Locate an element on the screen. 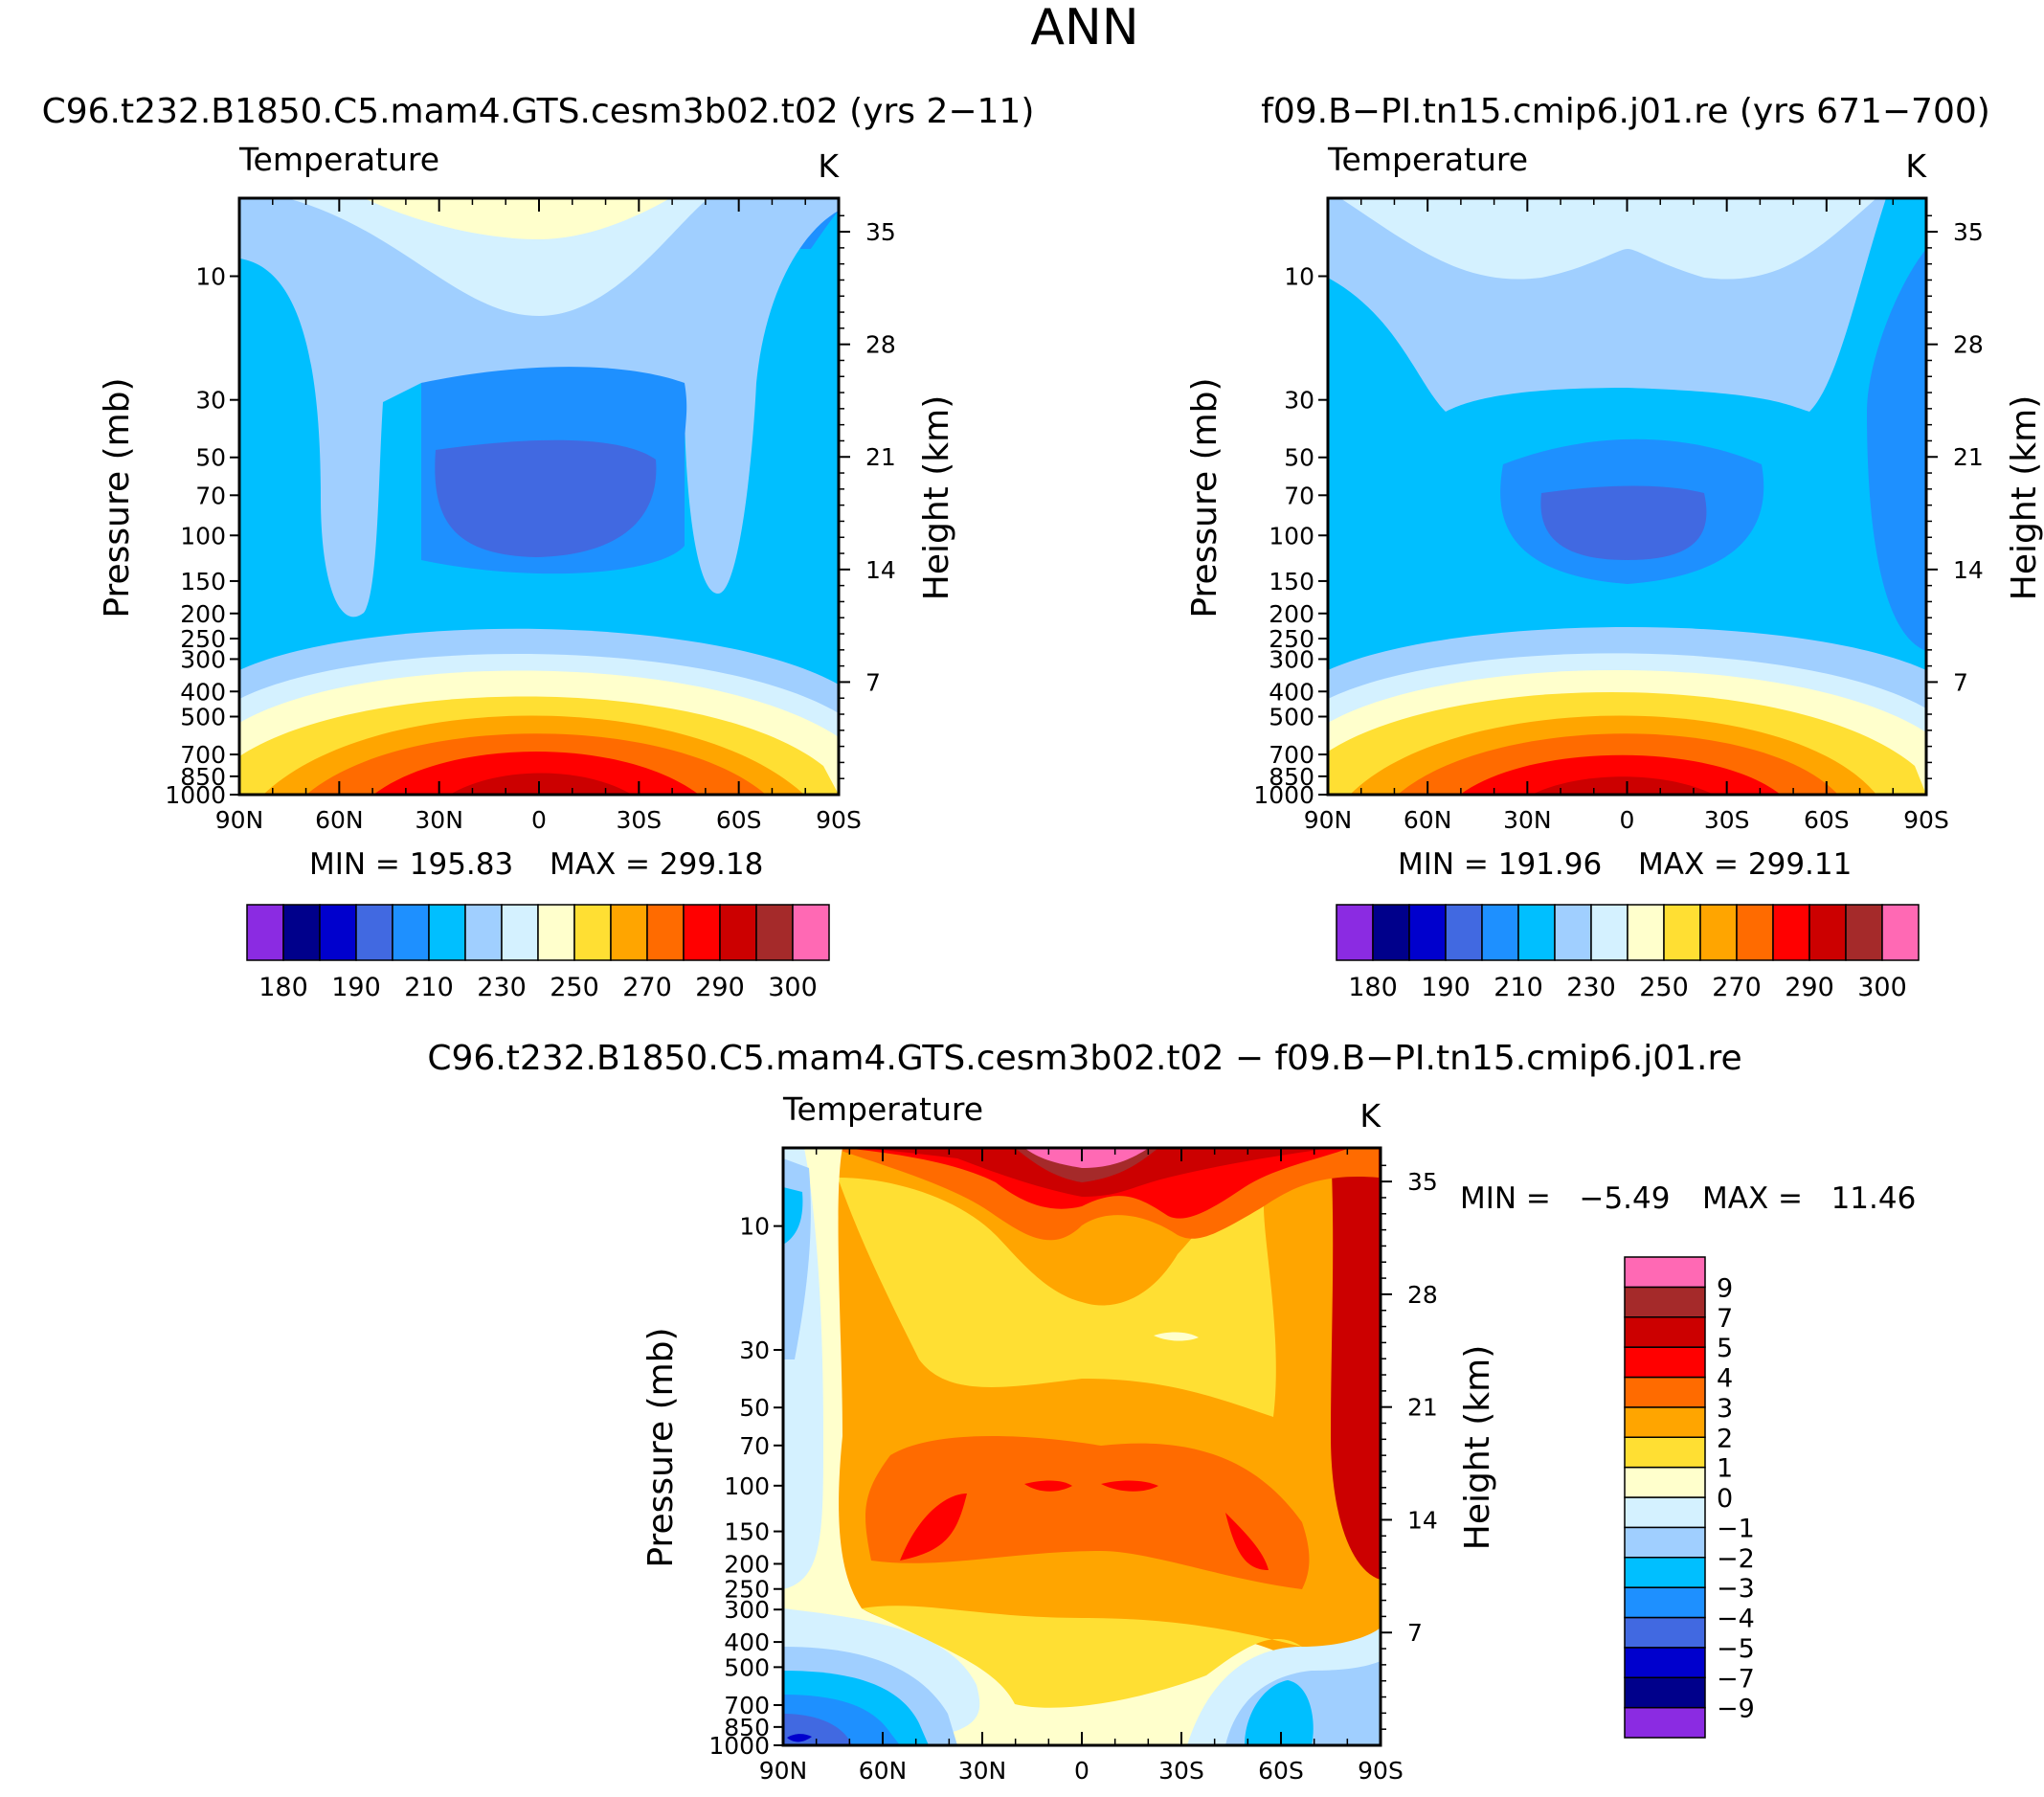  max-label: MAX = 11.46 is located at coordinates (1809, 1198).